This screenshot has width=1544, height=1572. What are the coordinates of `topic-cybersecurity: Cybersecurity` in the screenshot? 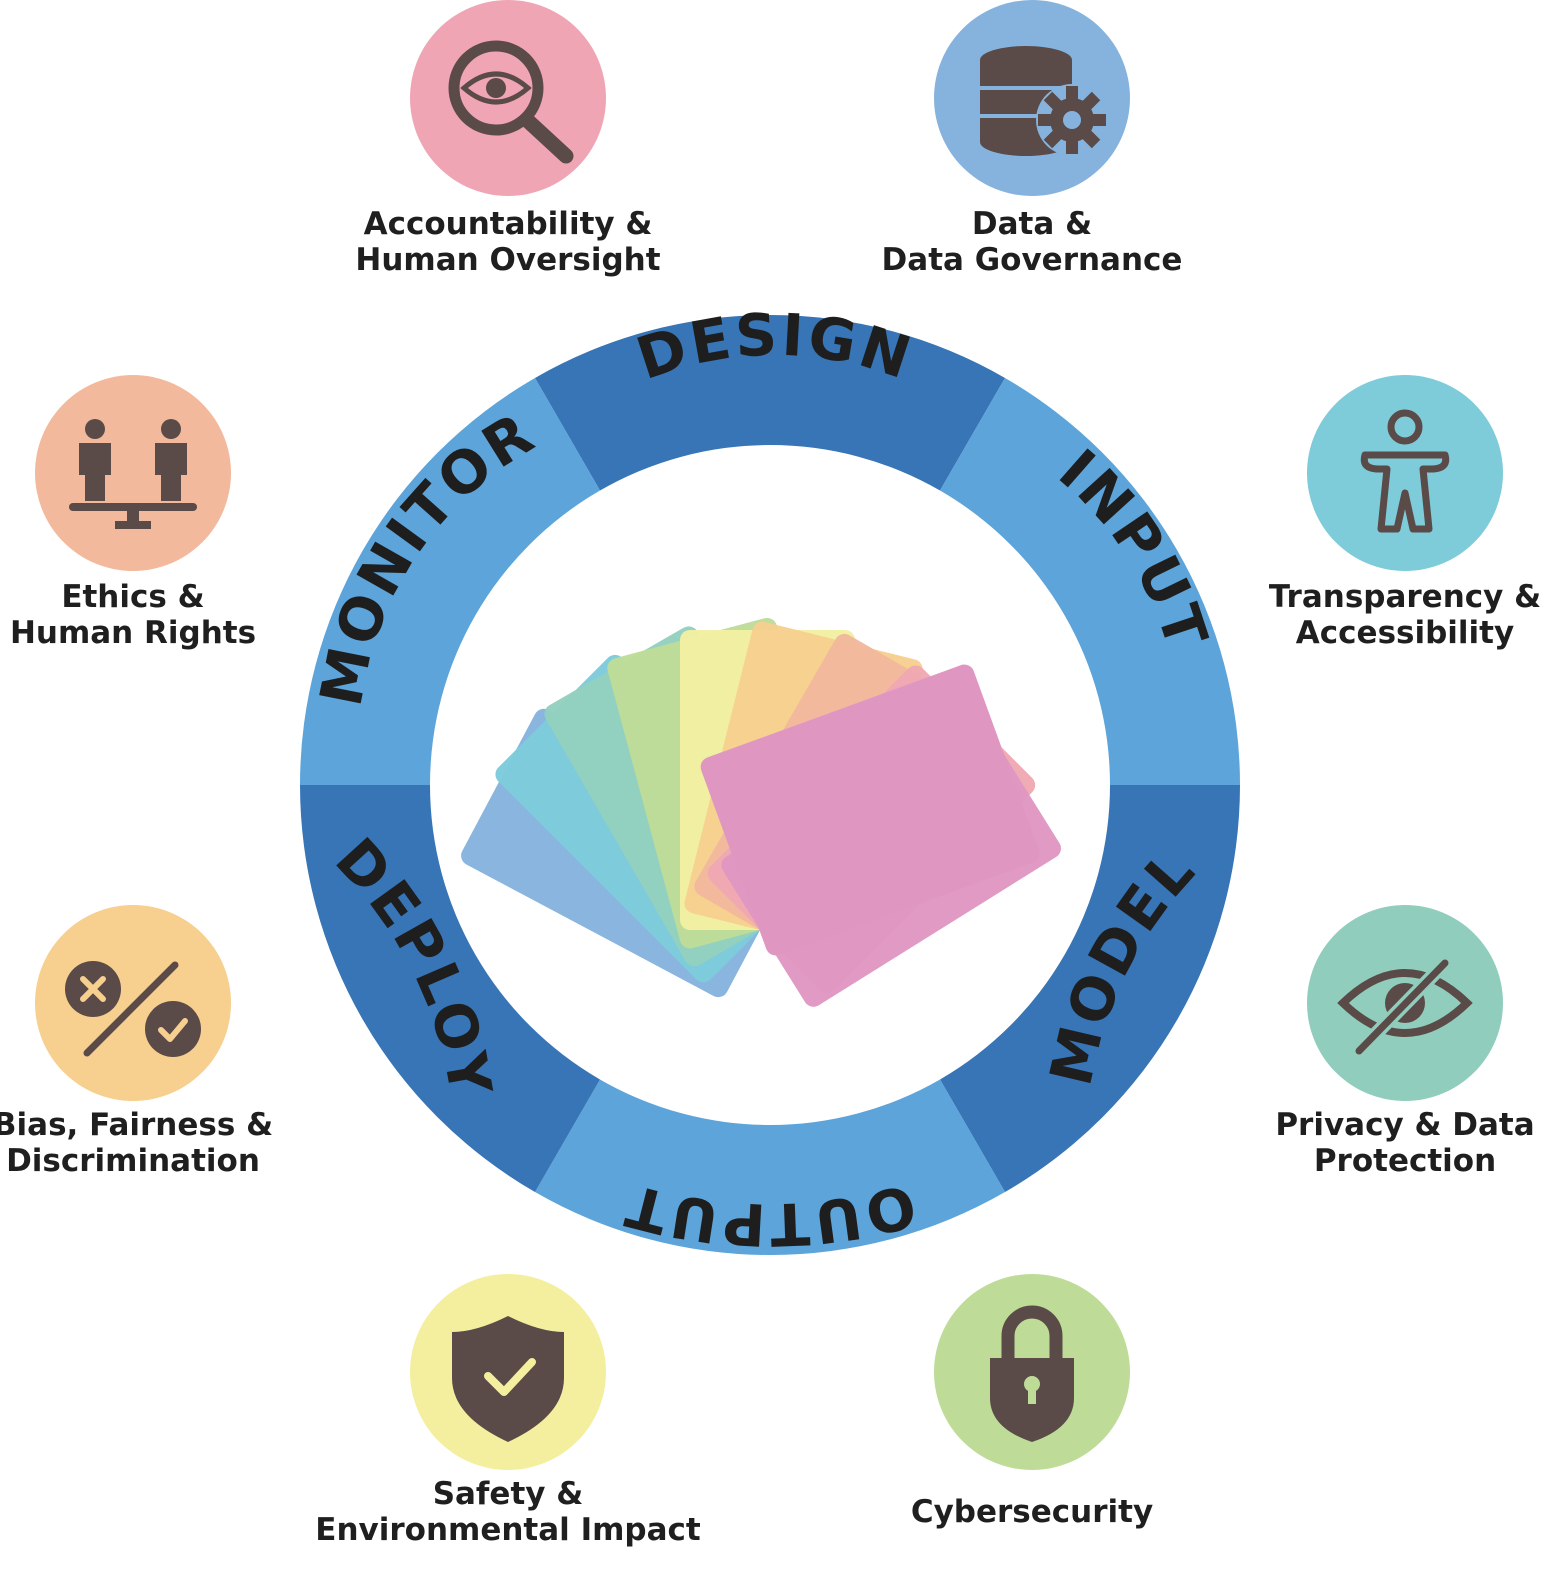 It's located at (1032, 1402).